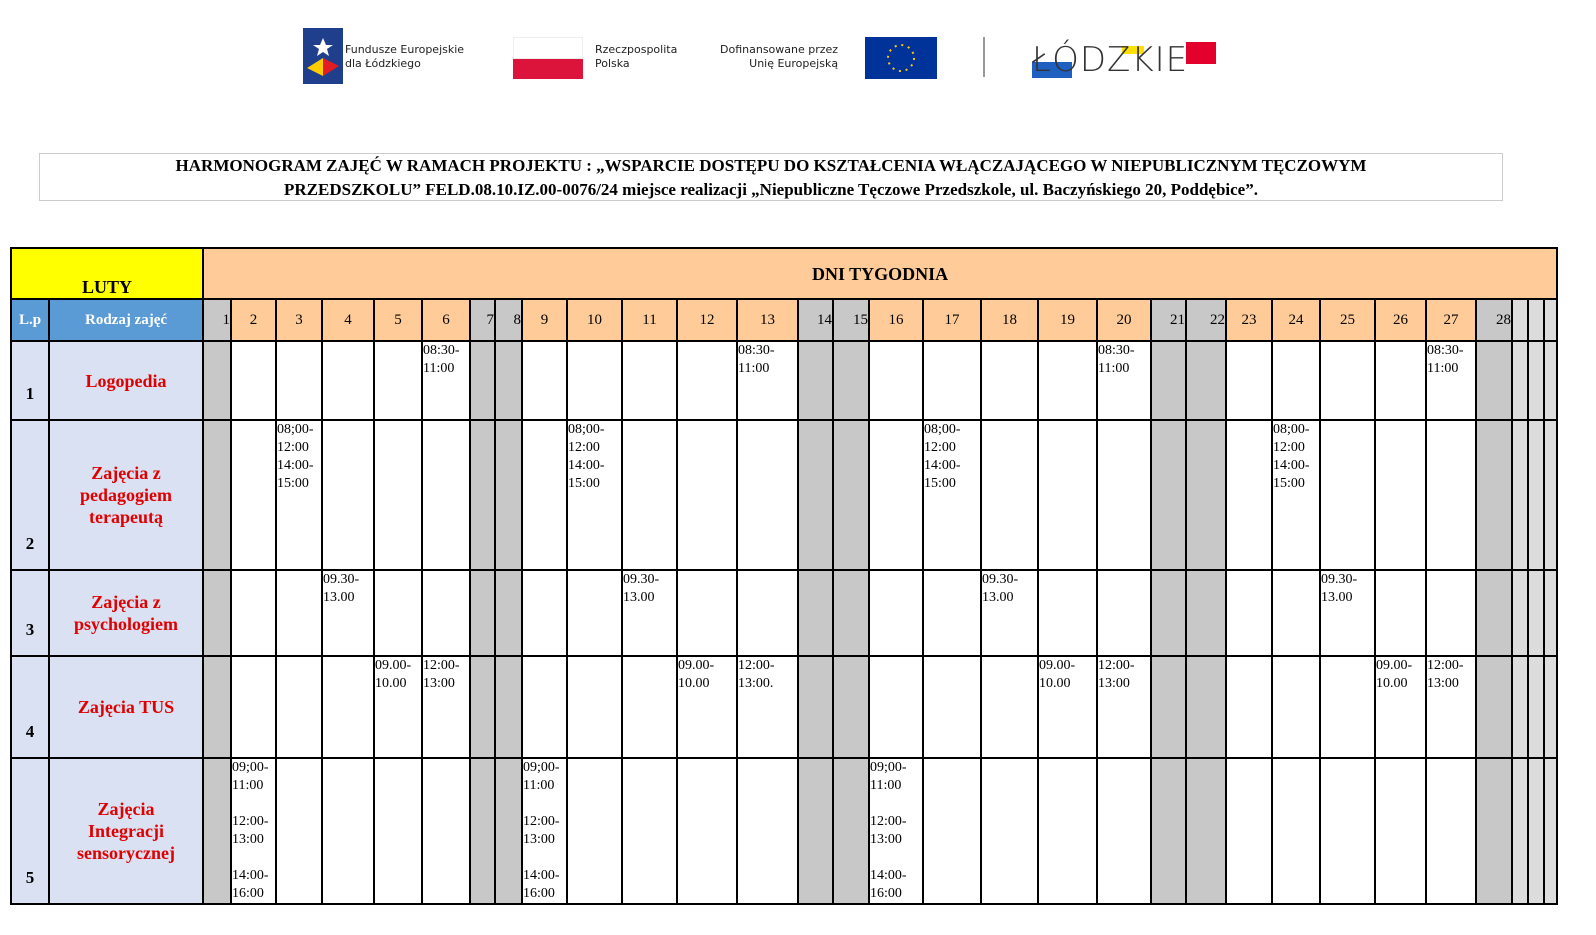 The image size is (1596, 935). Describe the element at coordinates (1249, 320) in the screenshot. I see `day-header-23: 23` at that location.